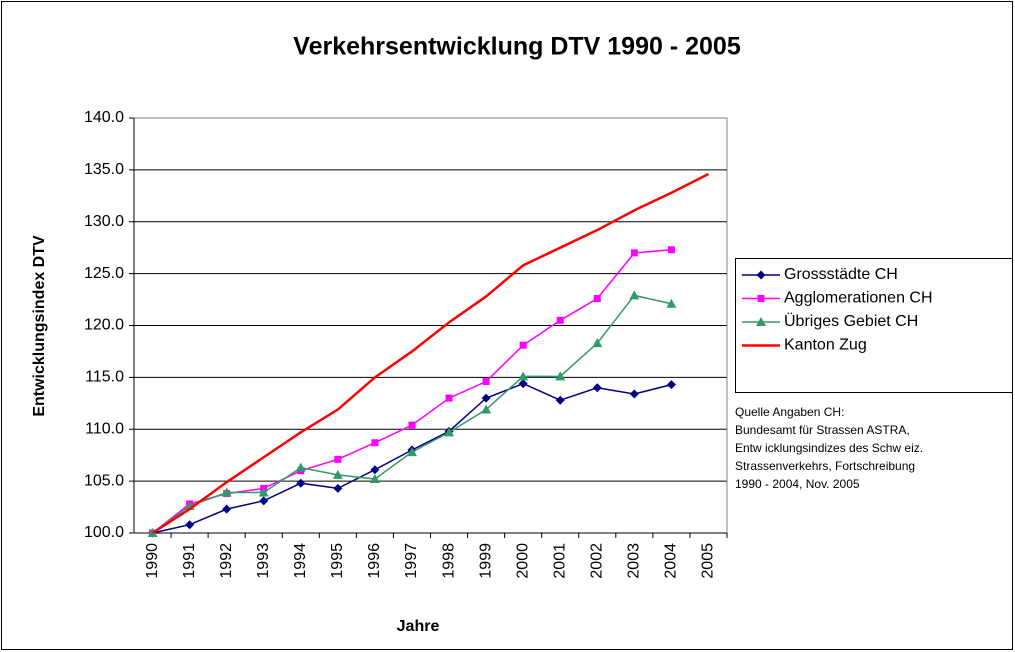 Image resolution: width=1015 pixels, height=652 pixels. Describe the element at coordinates (337, 561) in the screenshot. I see `x-tick-label: 1995` at that location.